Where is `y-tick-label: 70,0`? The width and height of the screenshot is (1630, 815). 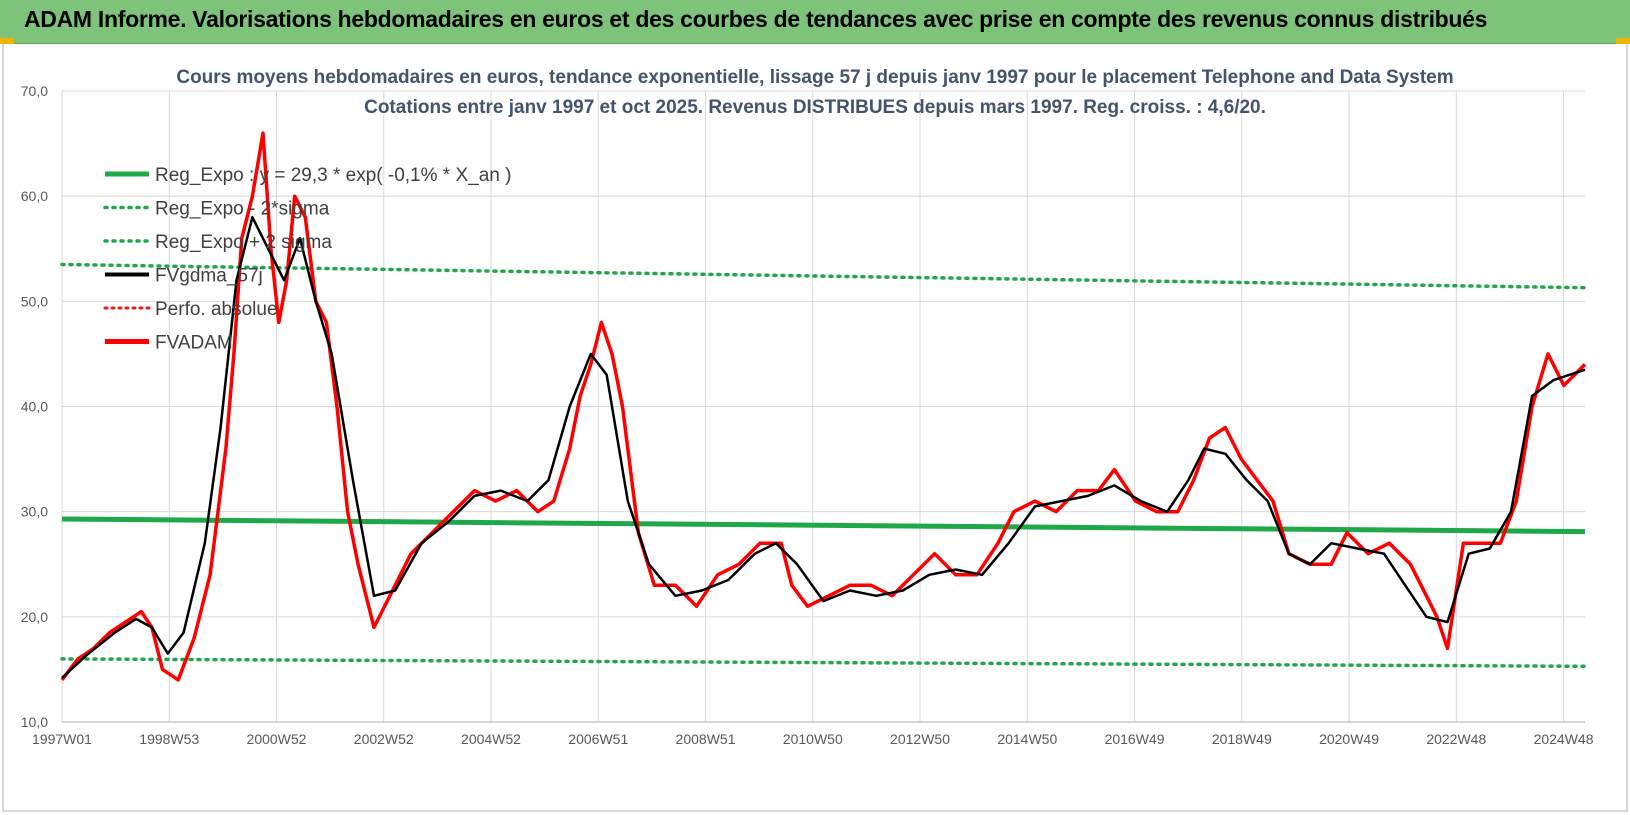 y-tick-label: 70,0 is located at coordinates (34, 91).